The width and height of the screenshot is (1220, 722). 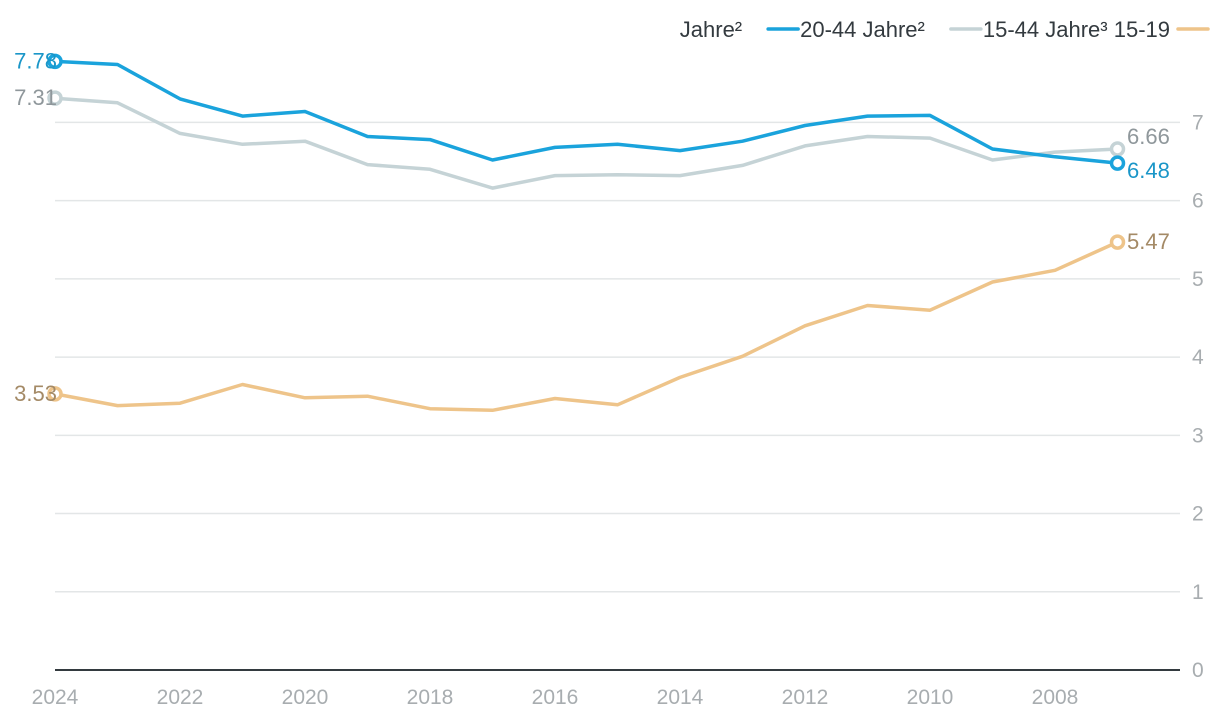 I want to click on y-tick-label: 2, so click(x=1198, y=514).